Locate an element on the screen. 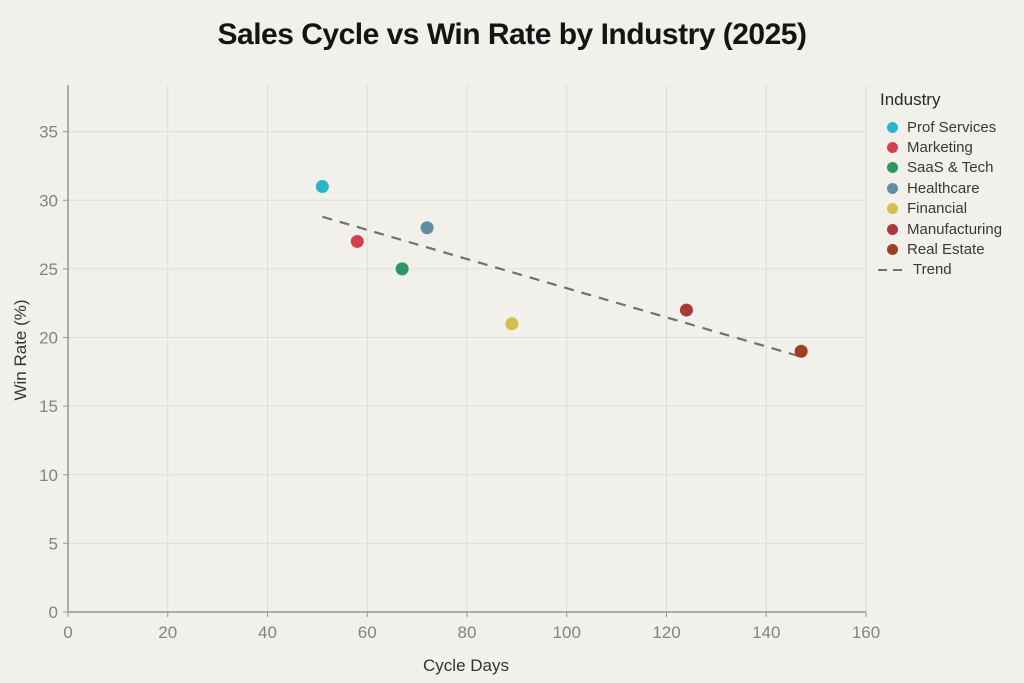 Image resolution: width=1024 pixels, height=683 pixels. y-tick-label: 15 is located at coordinates (48, 406).